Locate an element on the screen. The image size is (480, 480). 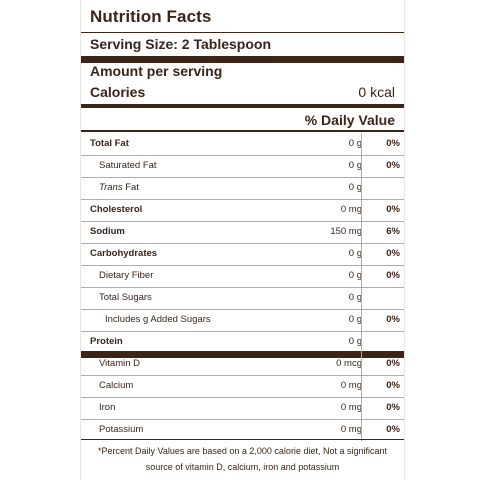
table-row: Iron 0 mg 0% is located at coordinates (242, 408).